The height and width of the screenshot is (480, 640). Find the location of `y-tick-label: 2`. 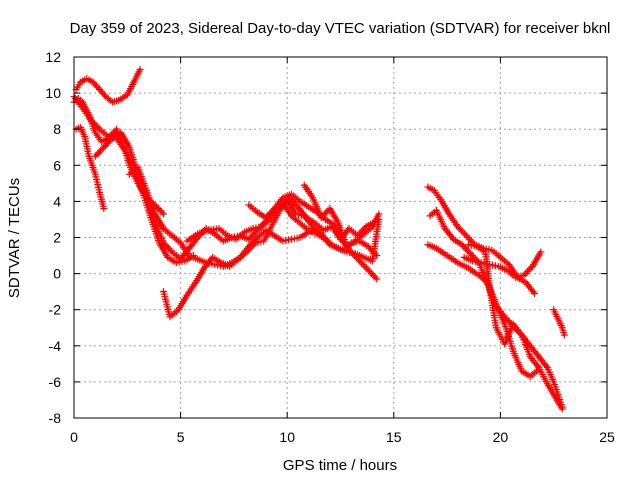

y-tick-label: 2 is located at coordinates (57, 238).